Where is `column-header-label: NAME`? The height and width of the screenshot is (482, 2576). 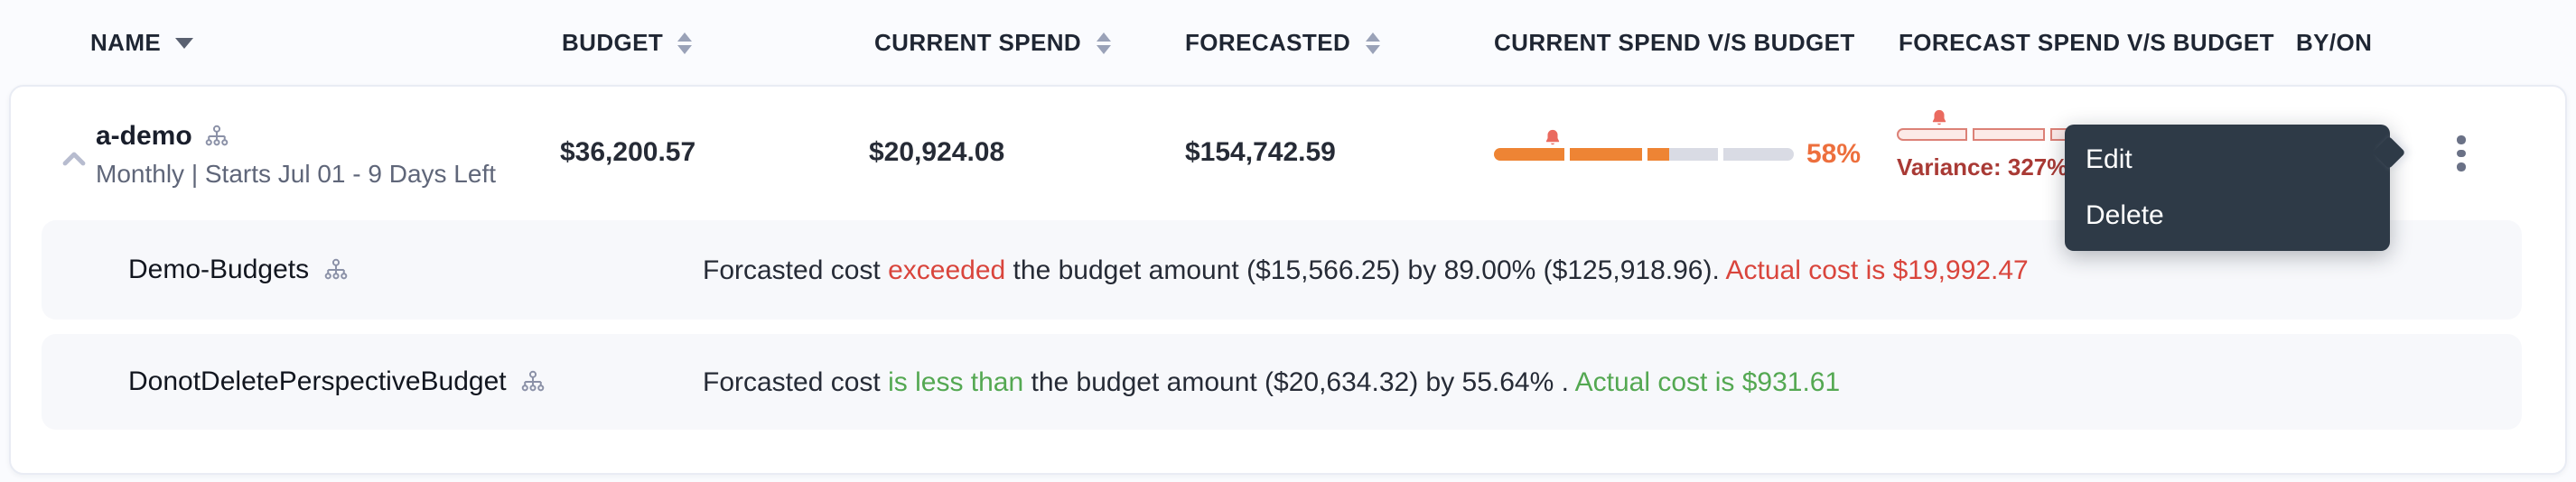
column-header-label: NAME is located at coordinates (126, 42).